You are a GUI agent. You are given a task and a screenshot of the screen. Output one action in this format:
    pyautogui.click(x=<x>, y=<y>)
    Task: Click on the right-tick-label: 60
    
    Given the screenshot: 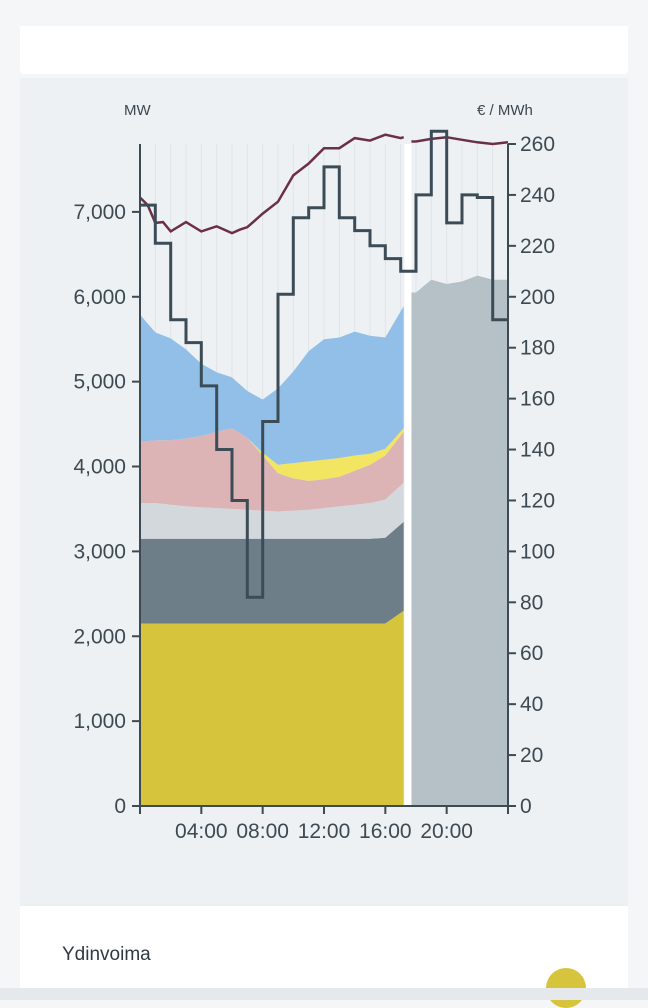 What is the action you would take?
    pyautogui.click(x=531, y=653)
    